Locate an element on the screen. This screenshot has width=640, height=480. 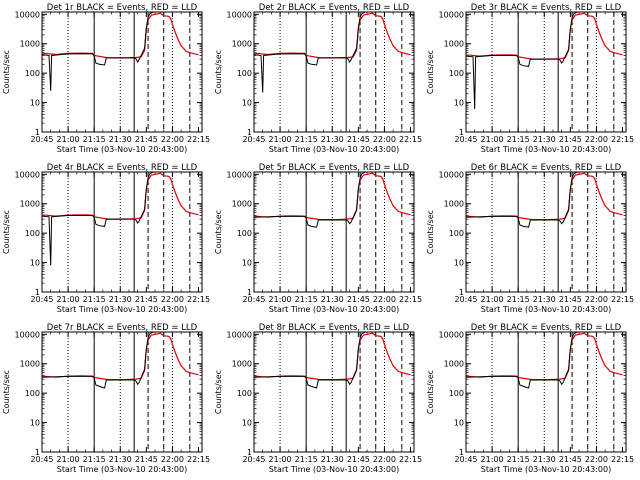
panel-title: Det 6r BLACK = Events, RED = LLD is located at coordinates (546, 168).